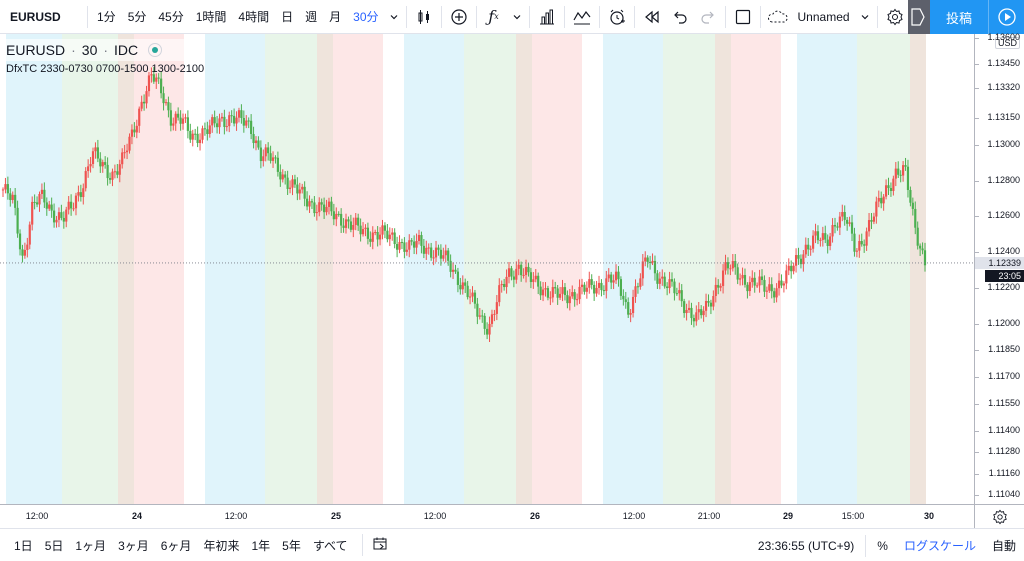 The width and height of the screenshot is (1024, 561). What do you see at coordinates (1003, 546) in the screenshot?
I see `auto-scale-toggle: 自動` at bounding box center [1003, 546].